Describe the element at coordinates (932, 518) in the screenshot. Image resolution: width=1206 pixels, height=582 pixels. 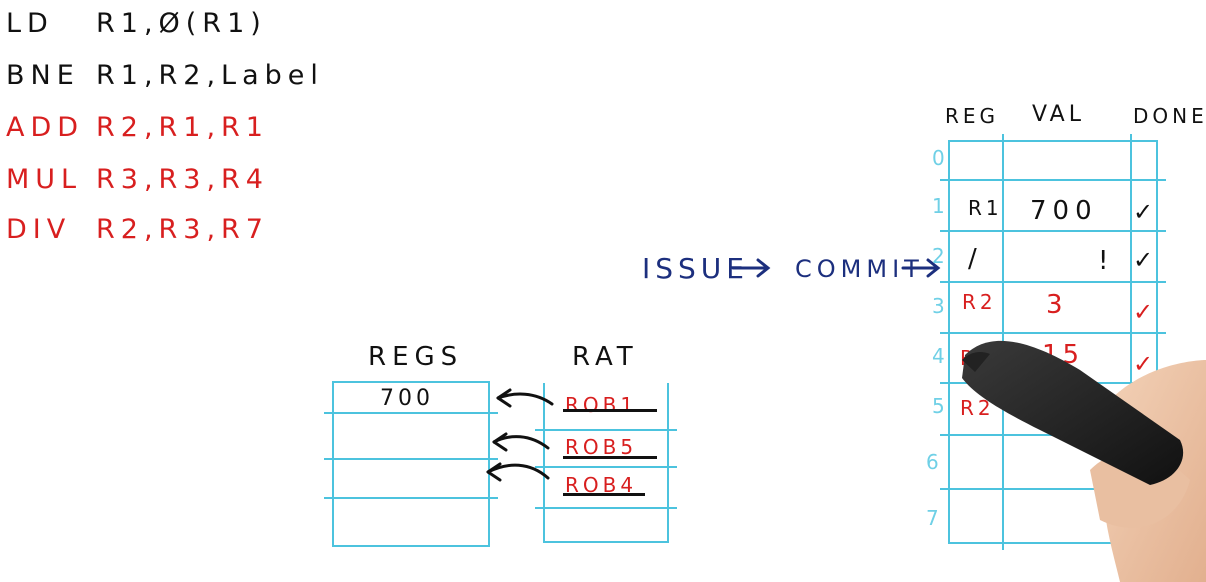
I see `rob-index-7: 7` at that location.